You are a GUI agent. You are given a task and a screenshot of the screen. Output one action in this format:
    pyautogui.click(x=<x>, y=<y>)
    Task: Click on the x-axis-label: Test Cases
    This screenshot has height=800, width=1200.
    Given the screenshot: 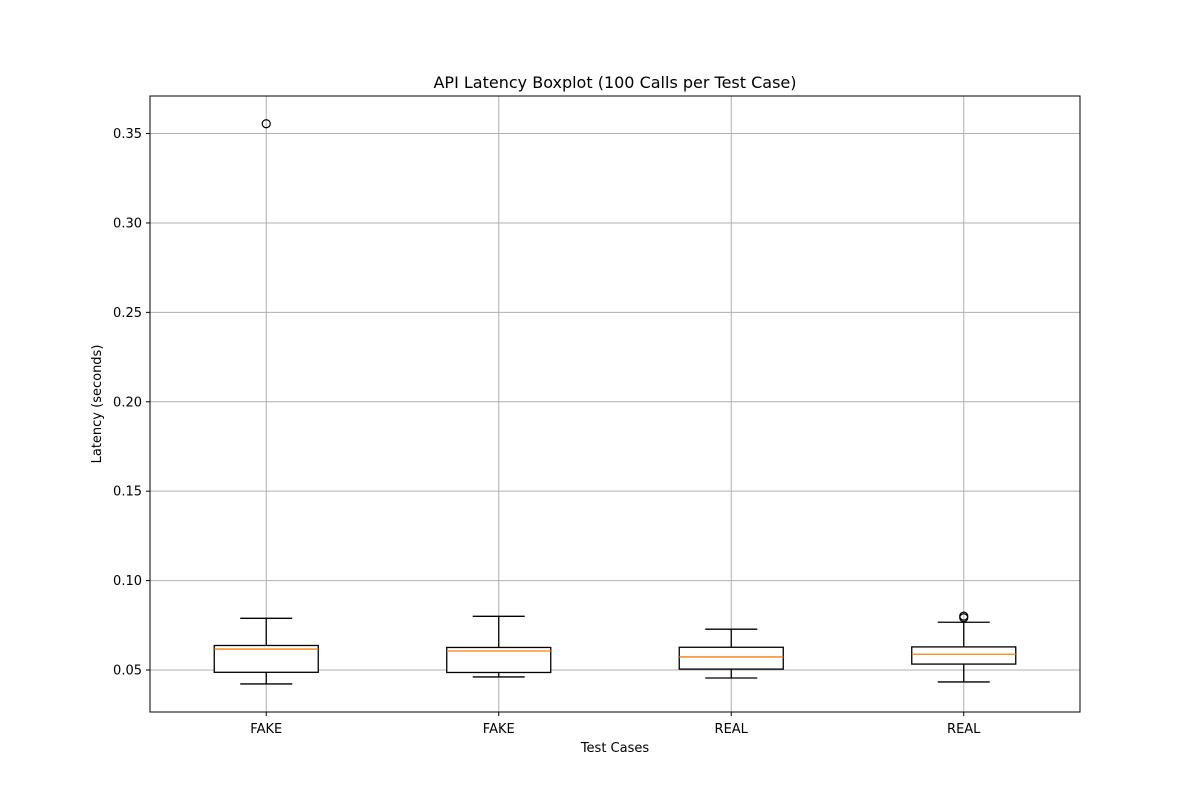 What is the action you would take?
    pyautogui.click(x=615, y=748)
    